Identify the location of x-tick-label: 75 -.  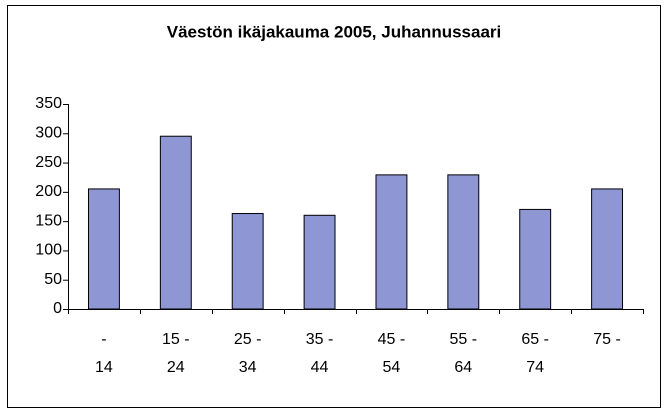
(607, 339).